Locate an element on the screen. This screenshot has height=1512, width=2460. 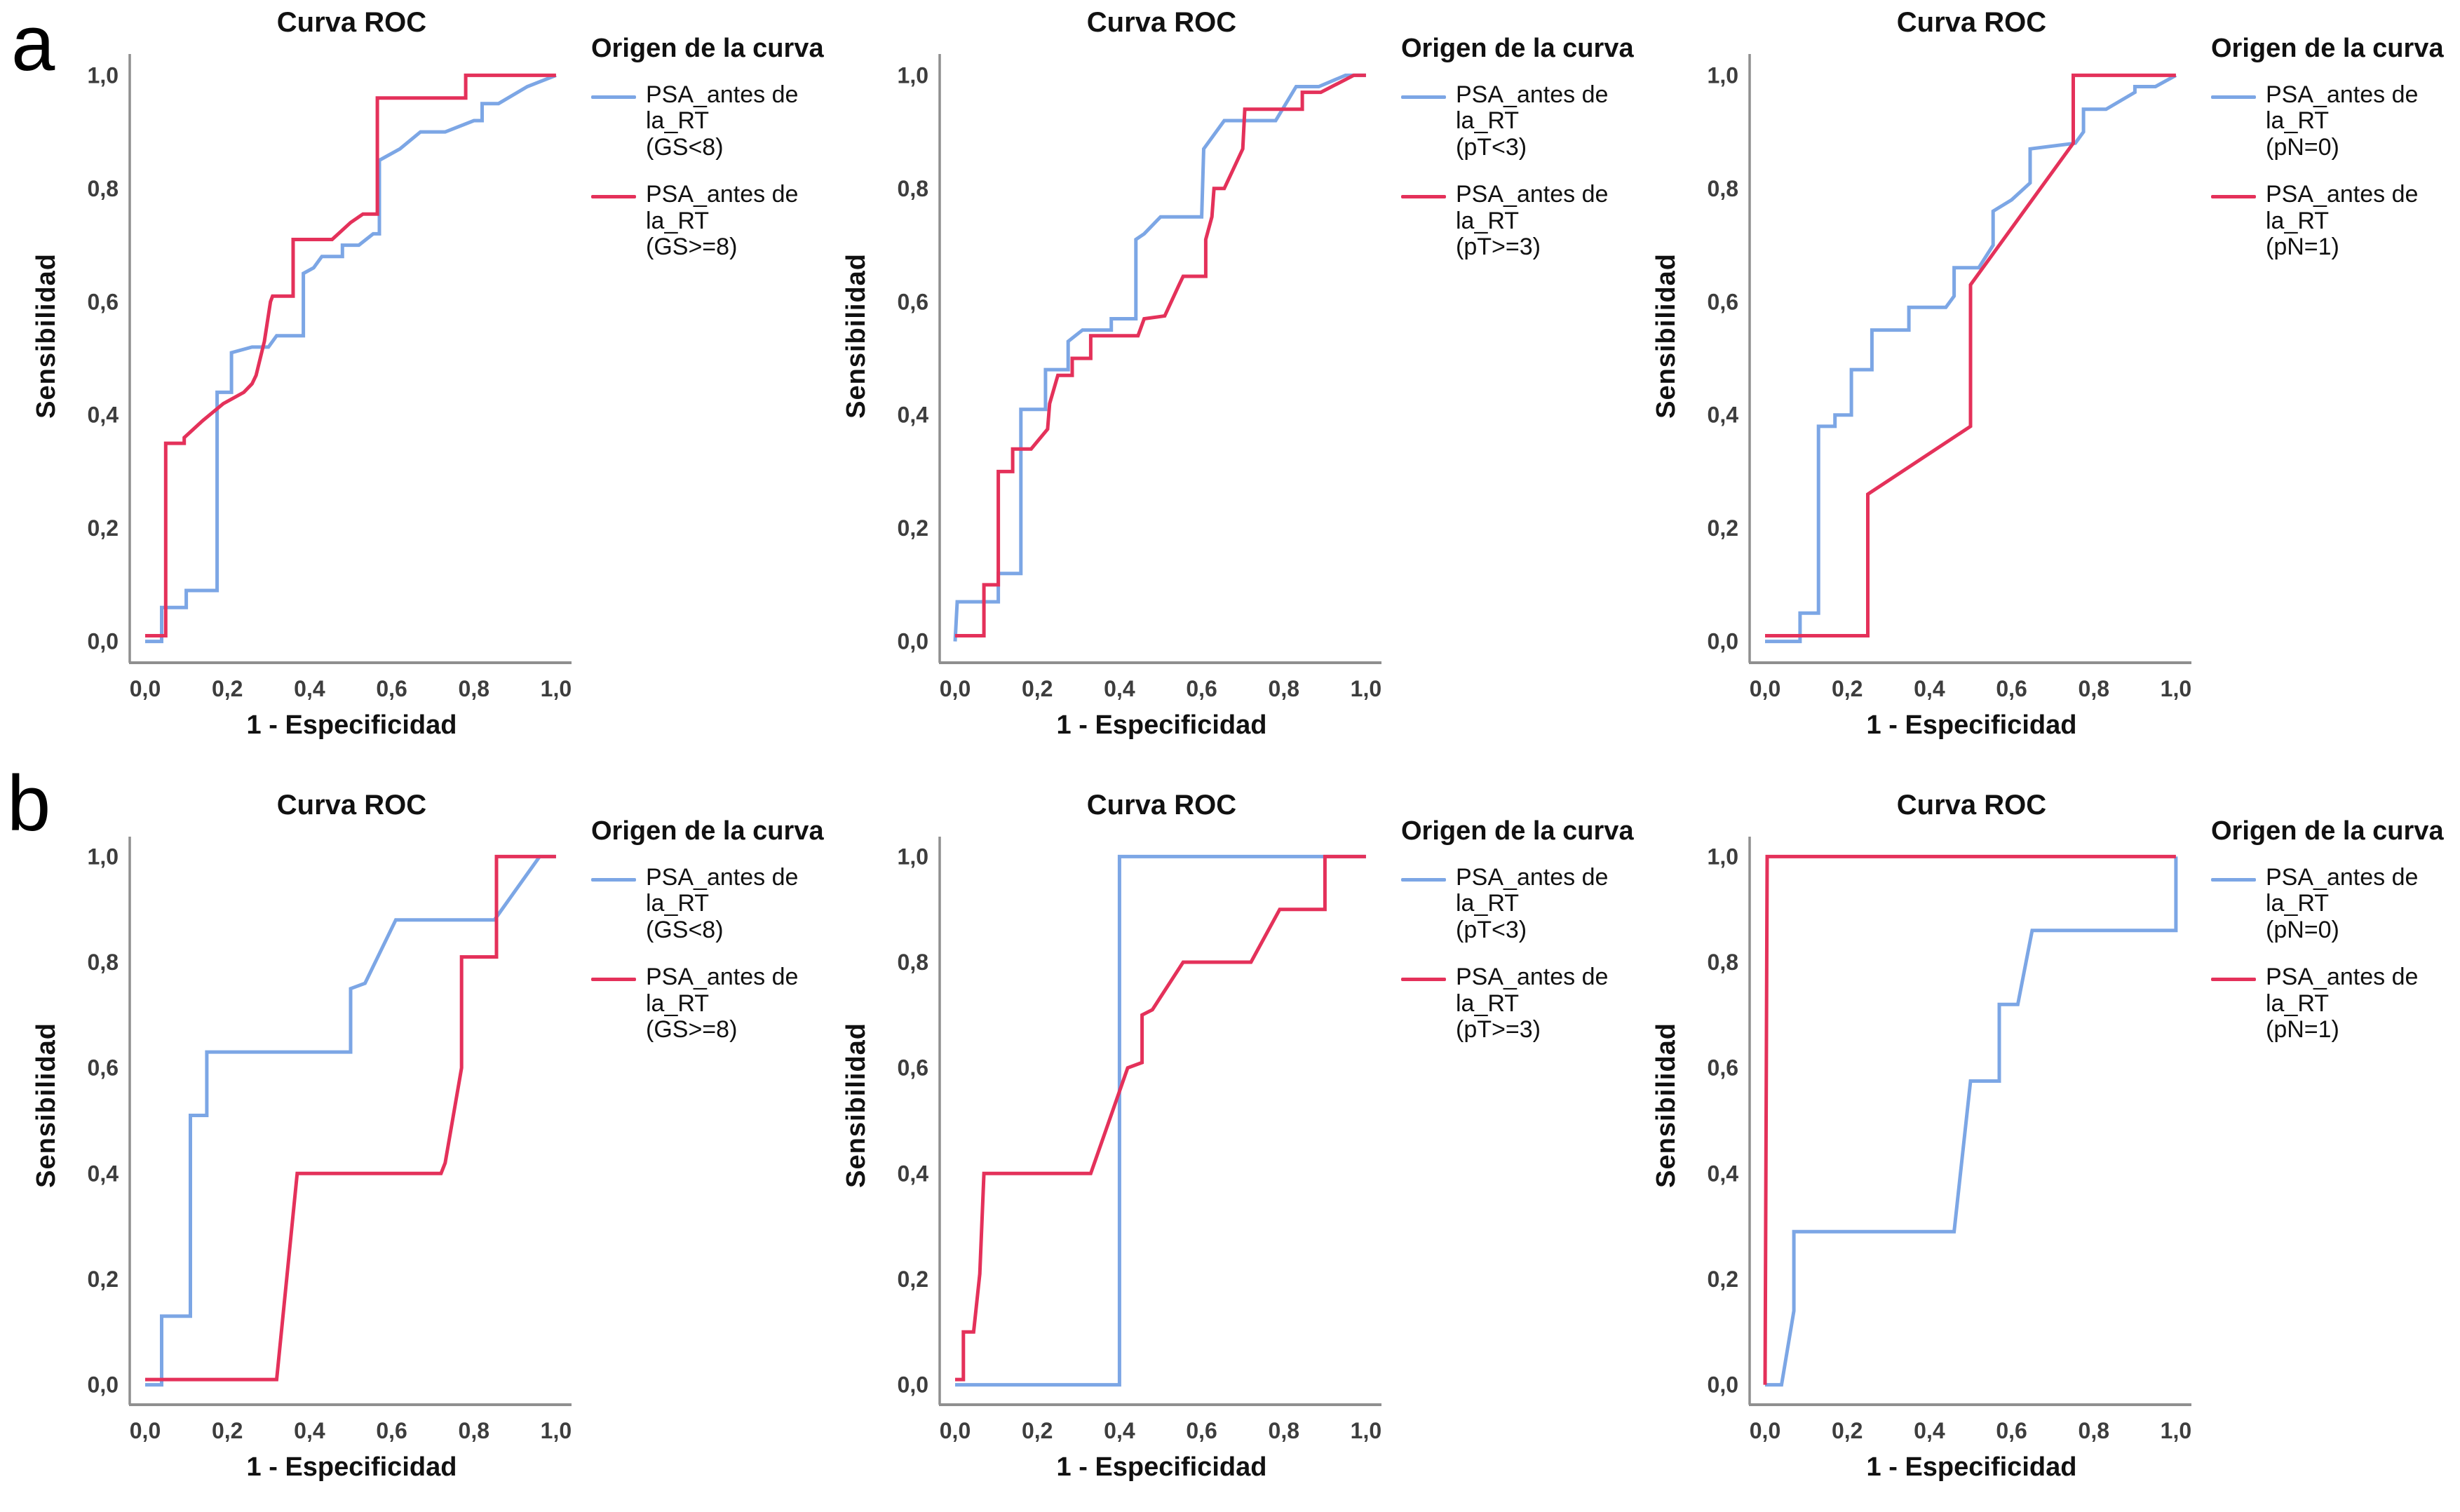
legend-label: PSA_antes de la_RT (pT<3) is located at coordinates (1546, 121).